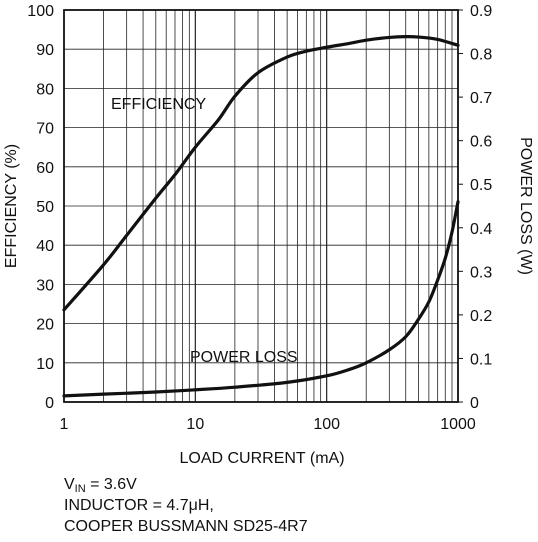 The width and height of the screenshot is (538, 542). What do you see at coordinates (45, 325) in the screenshot?
I see `y-left-tick-label: 20` at bounding box center [45, 325].